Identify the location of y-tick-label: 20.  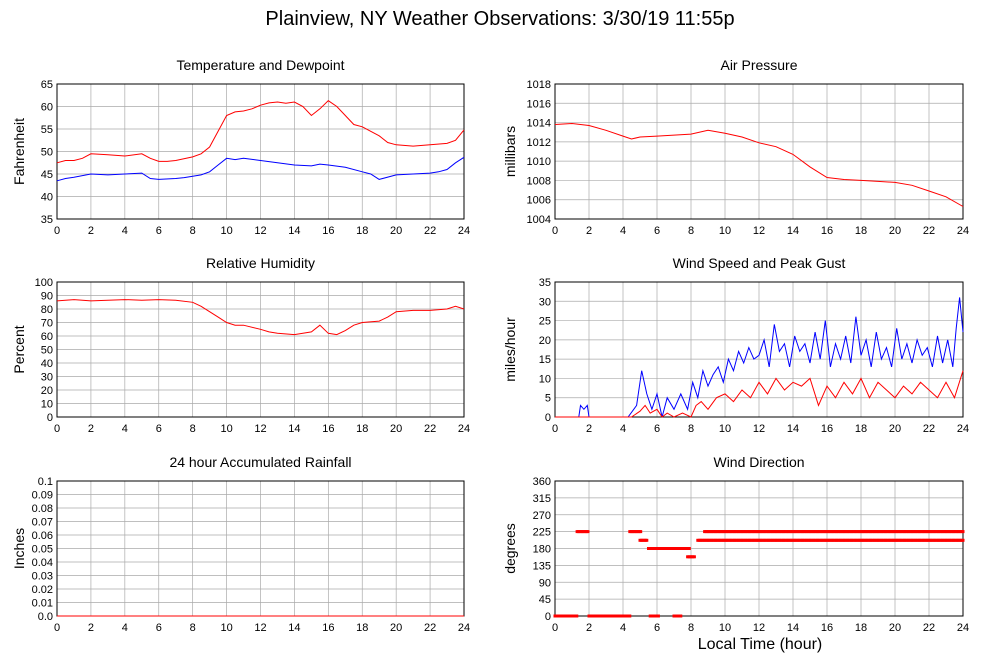
(545, 341).